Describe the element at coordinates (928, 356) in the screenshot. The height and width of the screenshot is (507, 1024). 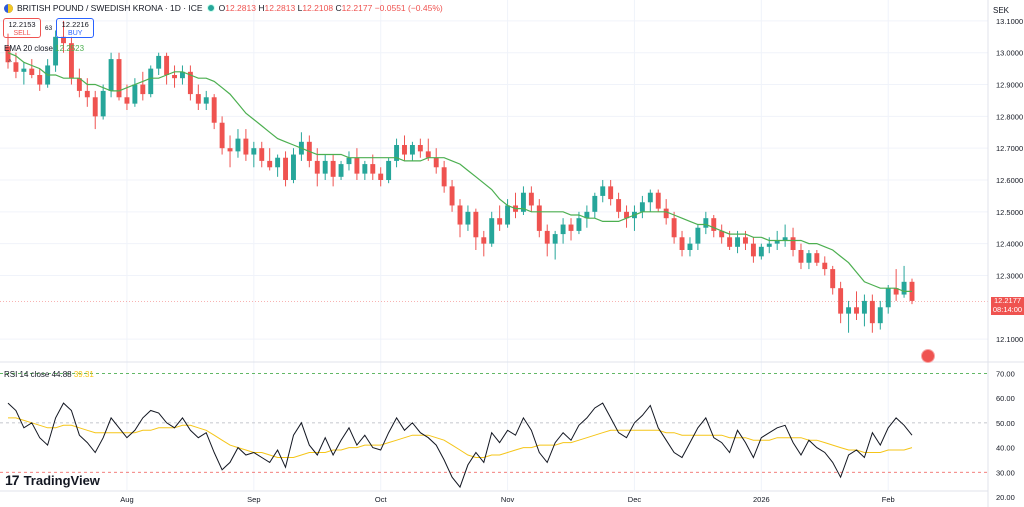
I see `clock-icon` at that location.